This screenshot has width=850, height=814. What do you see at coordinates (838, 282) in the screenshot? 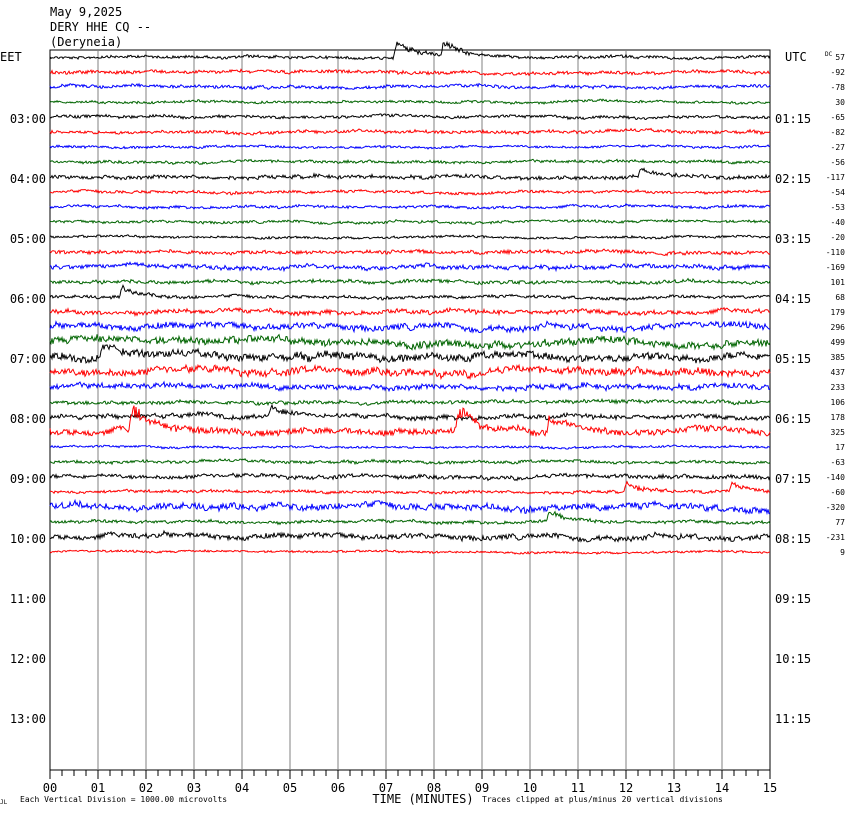
I see `dc-offset-value: 101` at bounding box center [838, 282].